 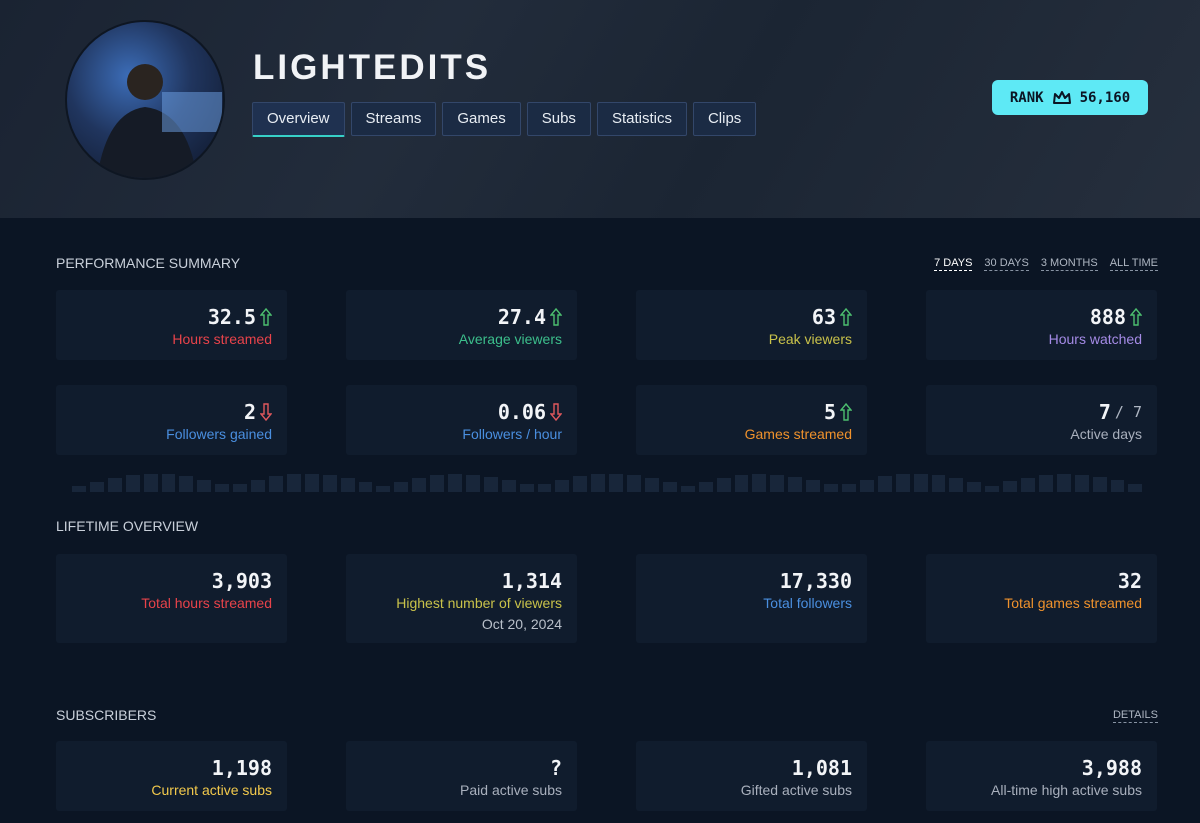 What do you see at coordinates (1073, 603) in the screenshot?
I see `stat-label: Total games streamed` at bounding box center [1073, 603].